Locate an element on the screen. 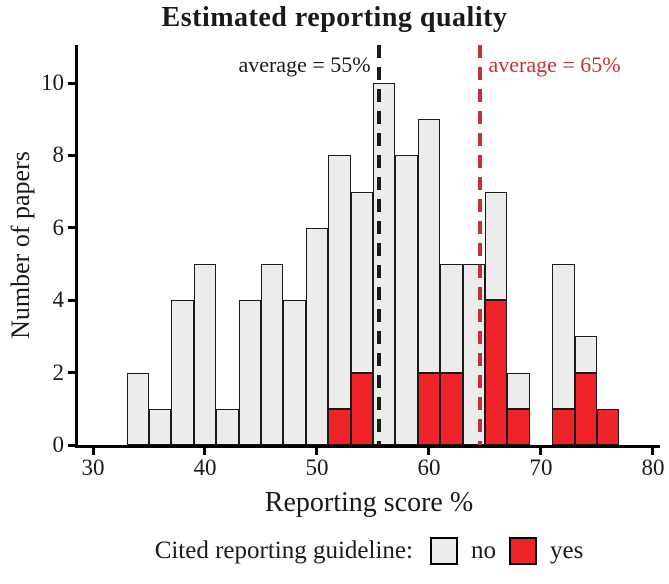 This screenshot has height=584, width=669. y-tick-label: 4 is located at coordinates (58, 300).